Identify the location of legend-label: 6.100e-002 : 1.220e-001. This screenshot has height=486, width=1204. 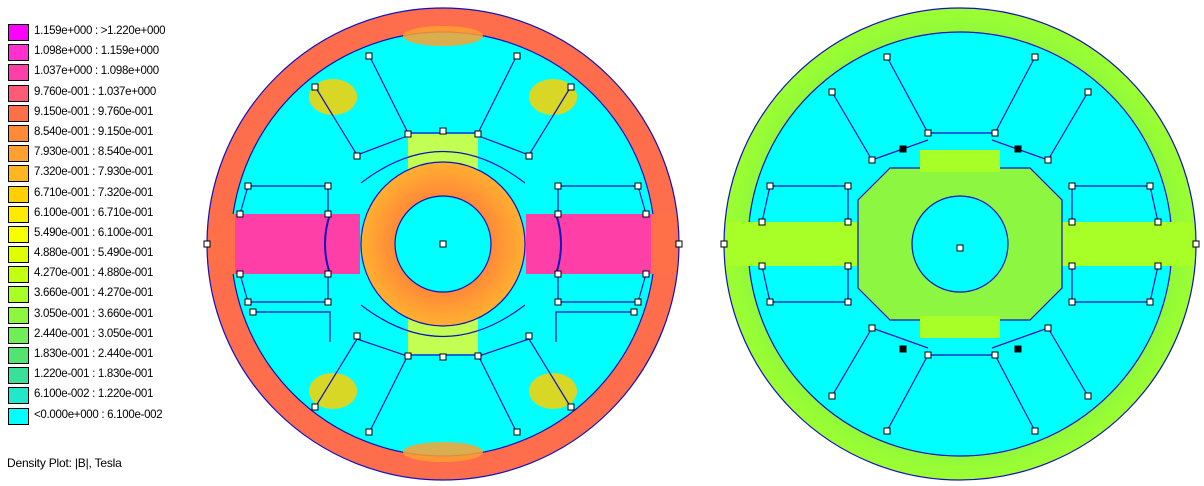
(94, 394).